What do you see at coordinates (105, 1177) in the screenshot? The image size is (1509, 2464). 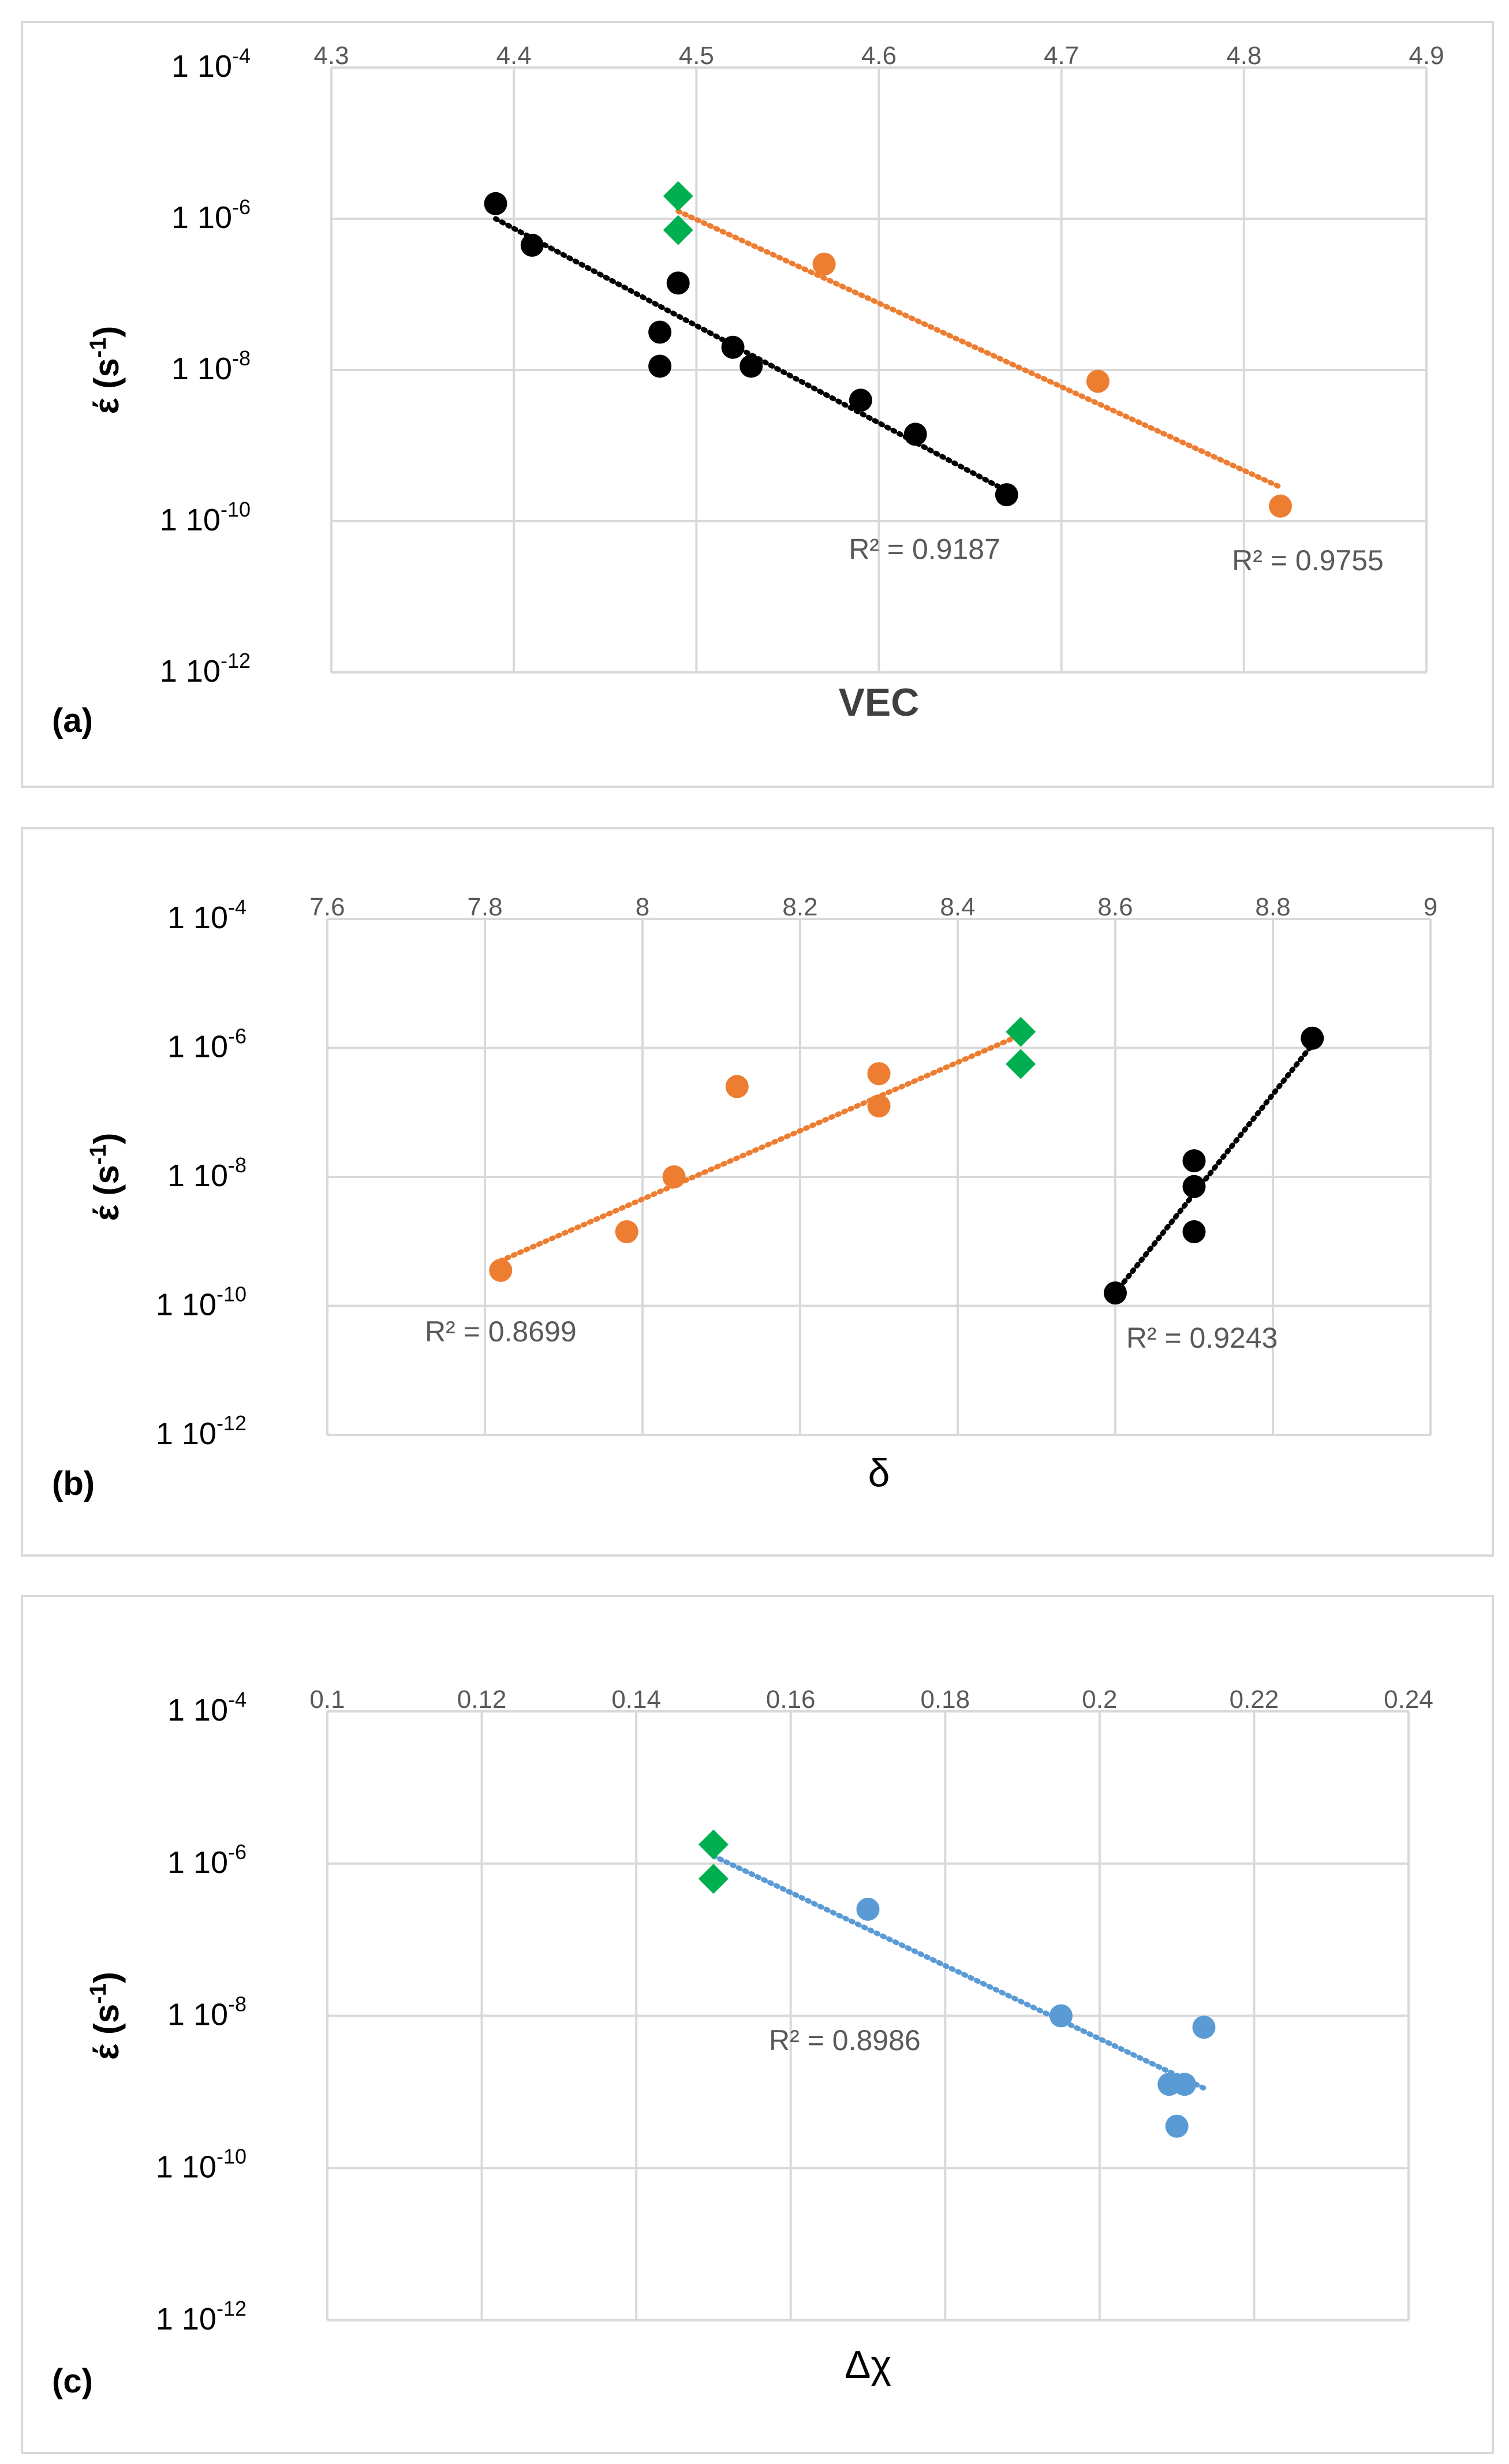 I see `y-axis-title: έ (s-1)` at bounding box center [105, 1177].